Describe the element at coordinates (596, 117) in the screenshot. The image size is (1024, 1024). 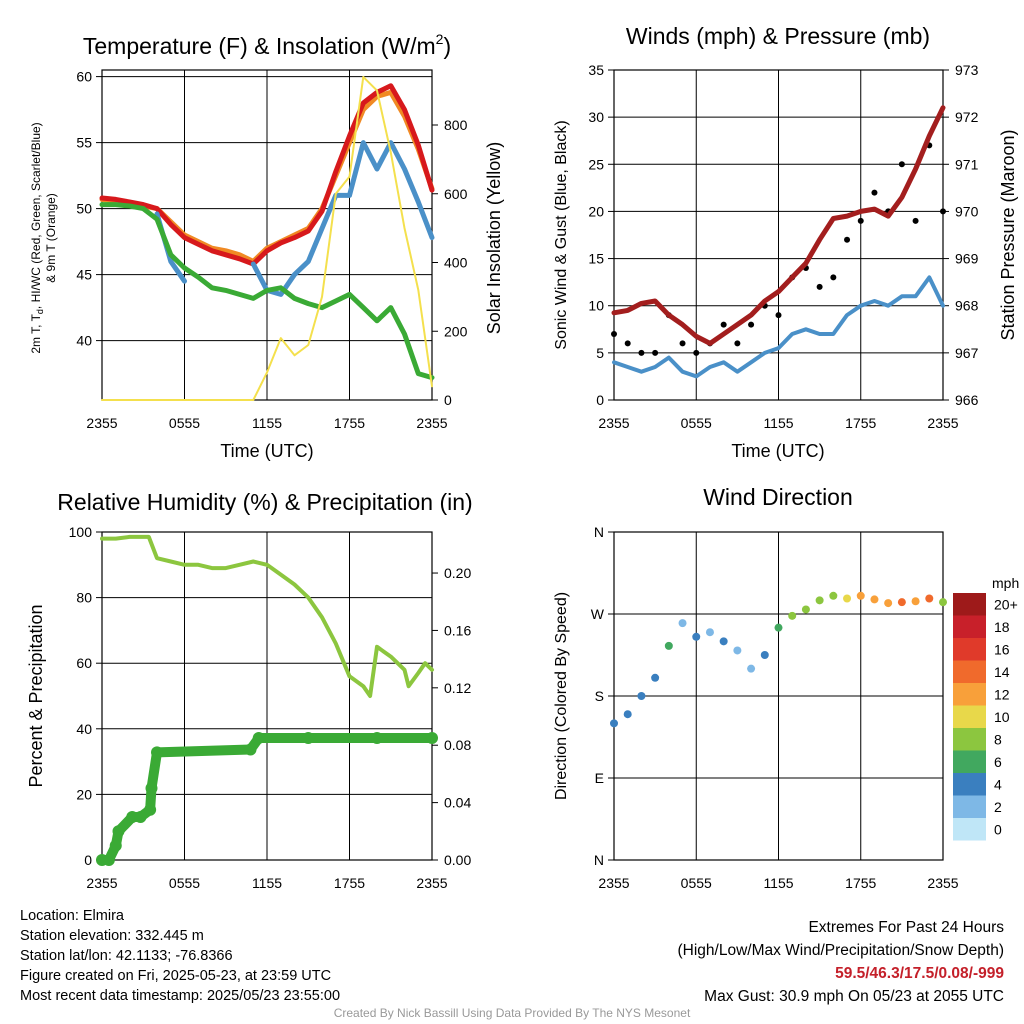
I see `y-tick-label: 30` at that location.